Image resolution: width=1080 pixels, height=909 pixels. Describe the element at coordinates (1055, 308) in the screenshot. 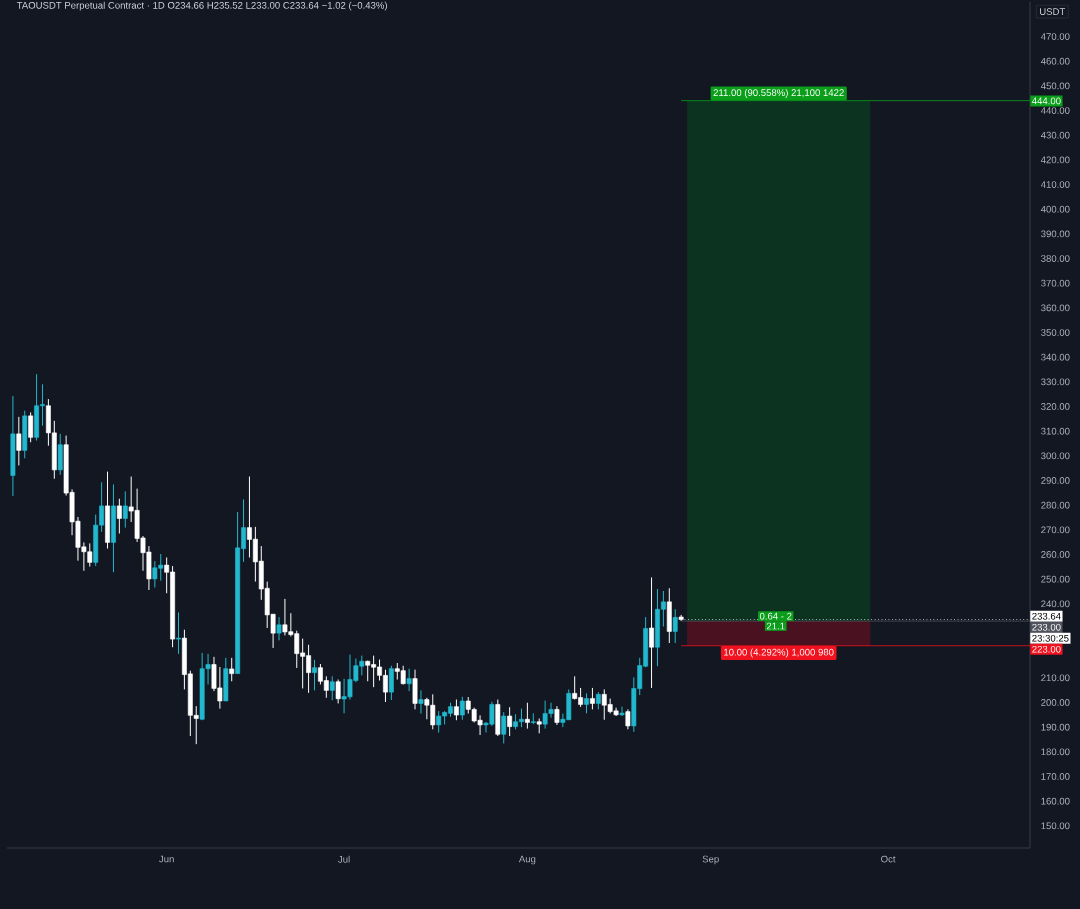

I see `y-tick-label: 360.00` at that location.